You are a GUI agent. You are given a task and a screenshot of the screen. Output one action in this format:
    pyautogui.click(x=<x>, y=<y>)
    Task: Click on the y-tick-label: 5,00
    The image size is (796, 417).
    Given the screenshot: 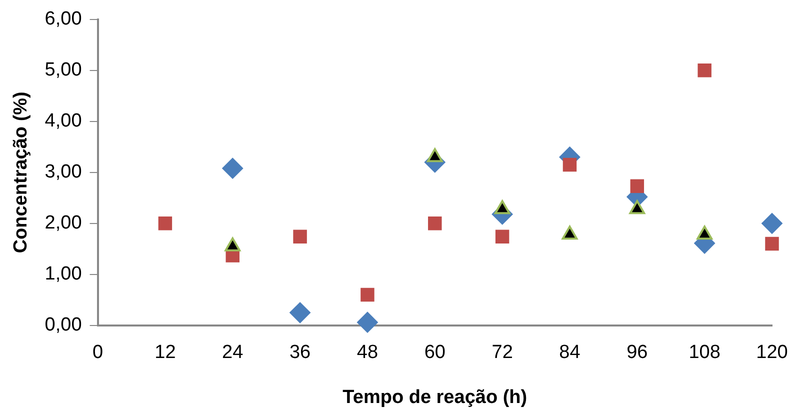 What is the action you would take?
    pyautogui.click(x=63, y=70)
    